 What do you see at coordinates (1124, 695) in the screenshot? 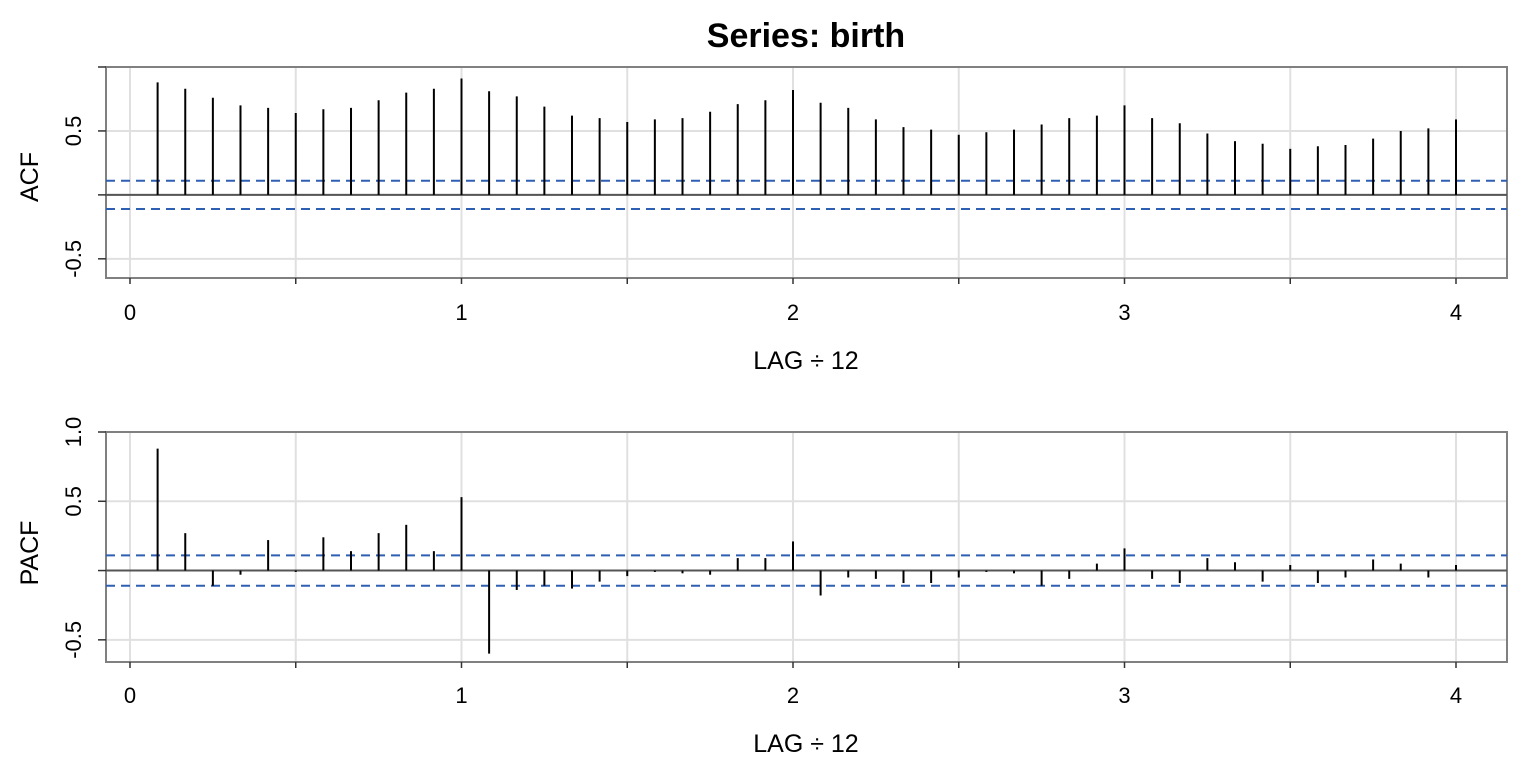
I see `pacf-x-tick-label: 3` at bounding box center [1124, 695].